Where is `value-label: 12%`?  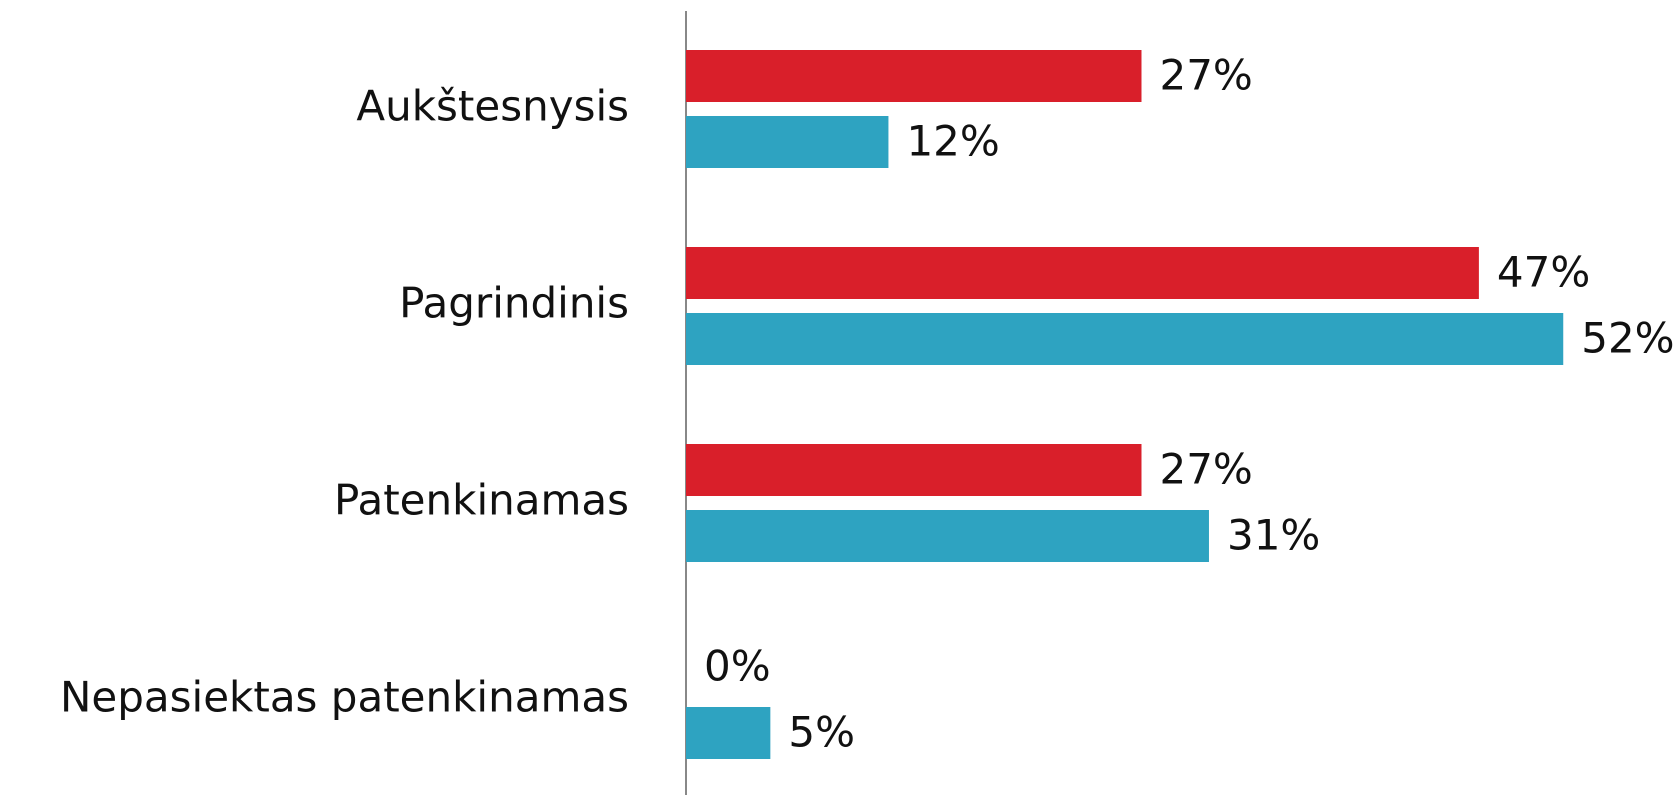
value-label: 12% is located at coordinates (952, 141).